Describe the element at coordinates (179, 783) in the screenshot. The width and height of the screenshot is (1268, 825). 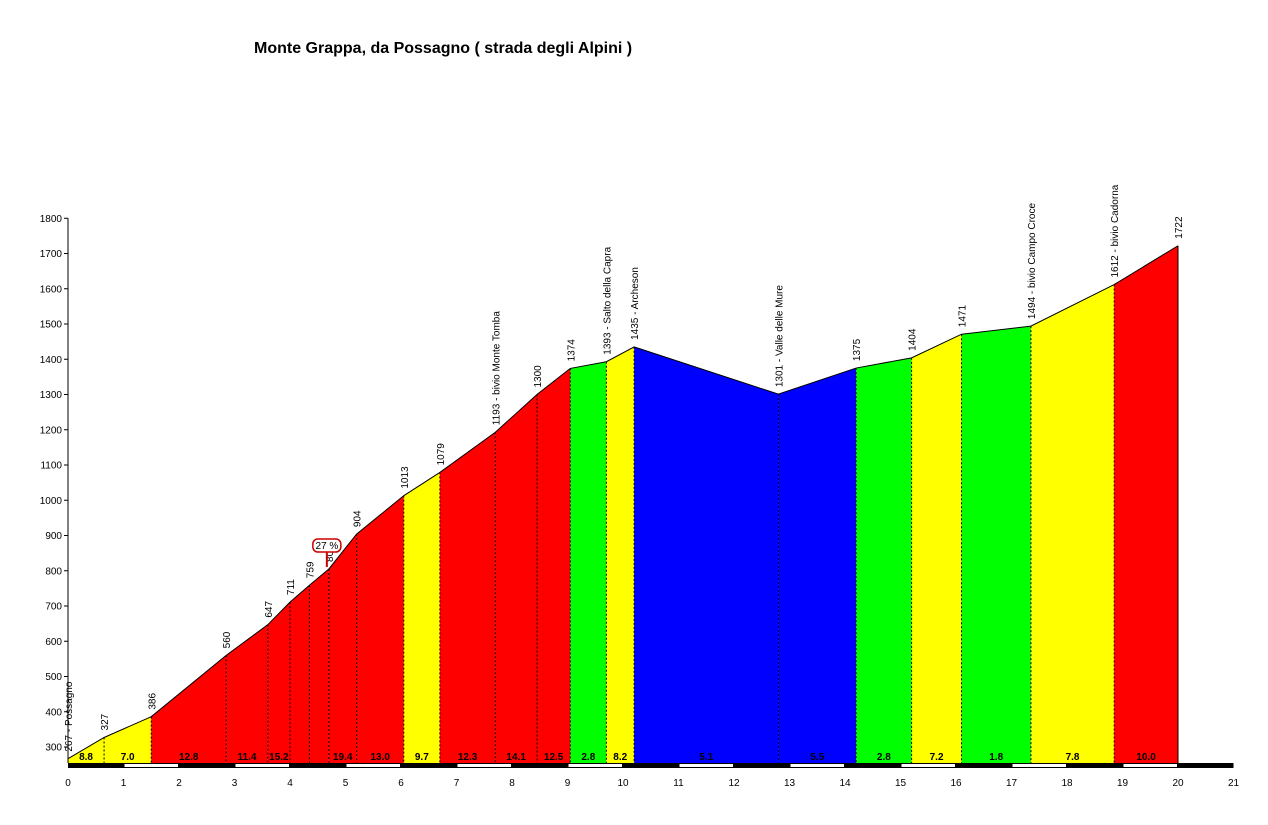
I see `x-tick-label-2: 2` at that location.